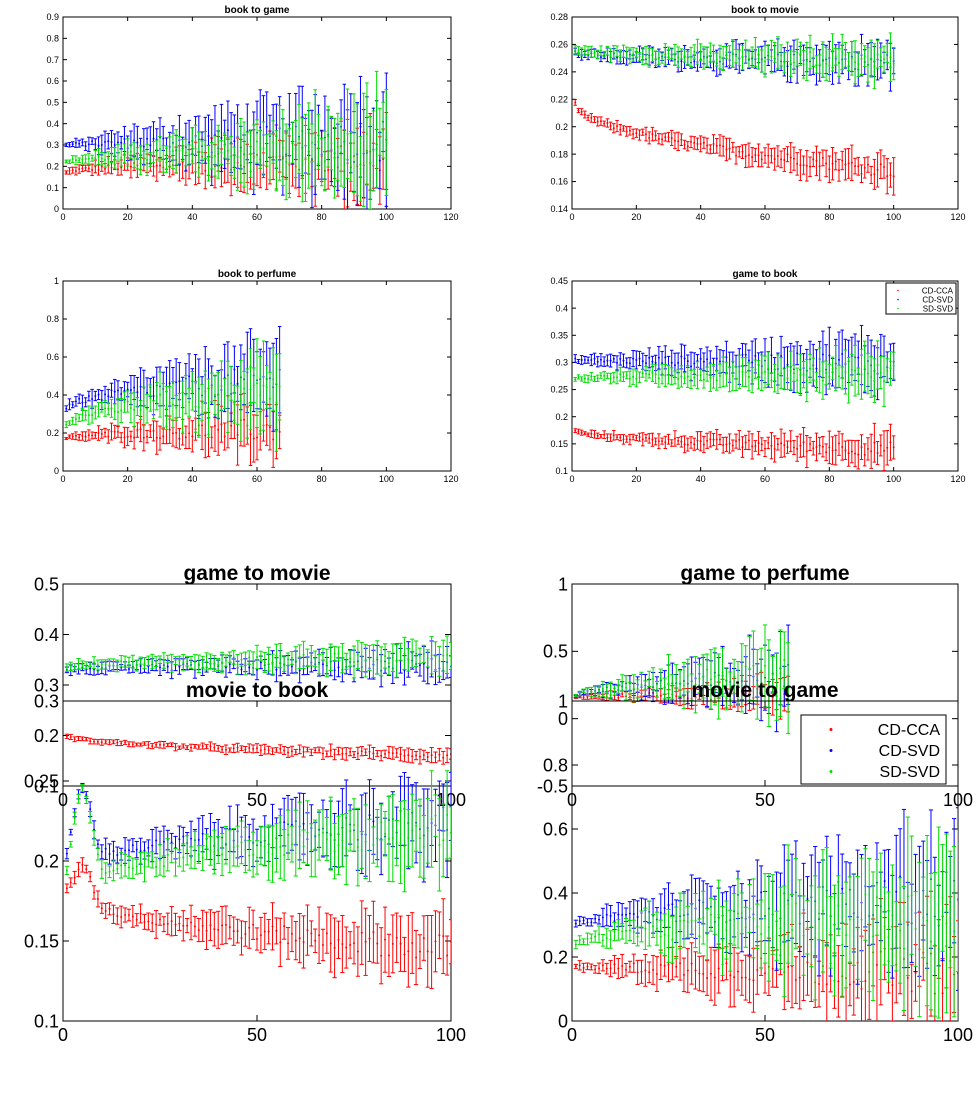  I want to click on y-tick-label: 0.6, so click(52, 357).